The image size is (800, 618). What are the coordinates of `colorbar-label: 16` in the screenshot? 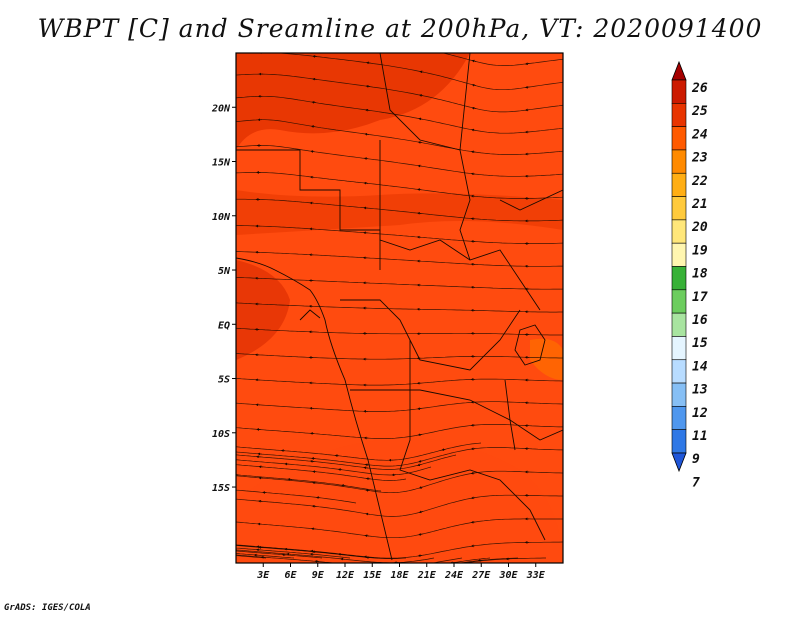 It's located at (700, 320).